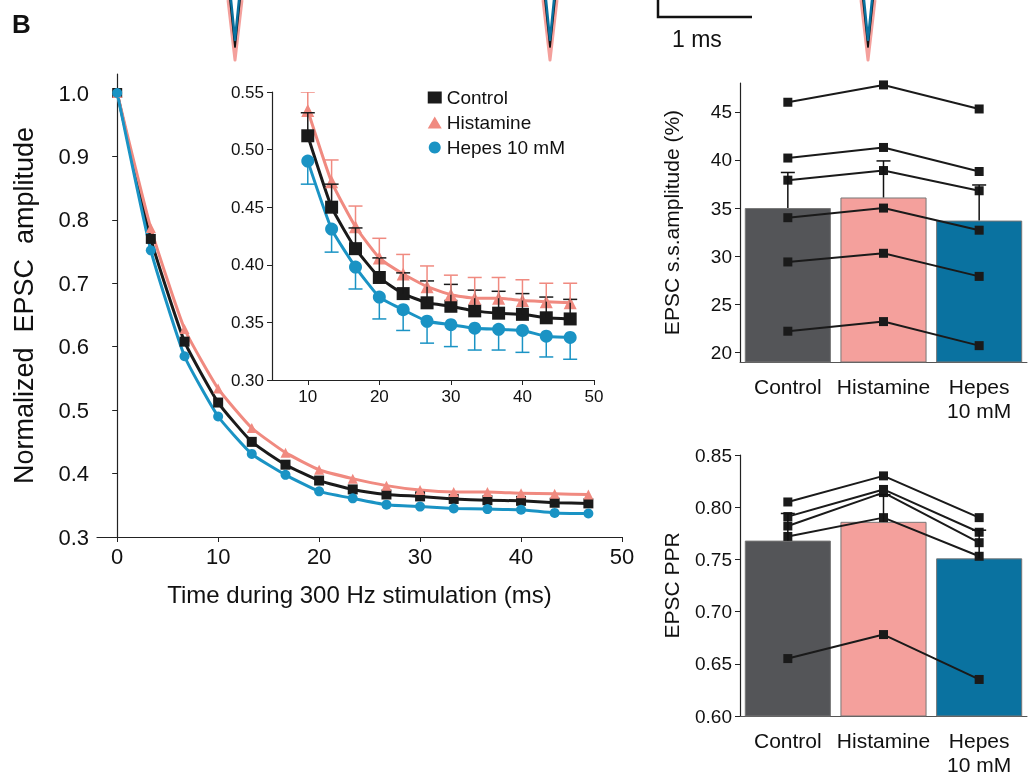  Describe the element at coordinates (671, 585) in the screenshot. I see `y-axis-title: EPSC PPR` at that location.